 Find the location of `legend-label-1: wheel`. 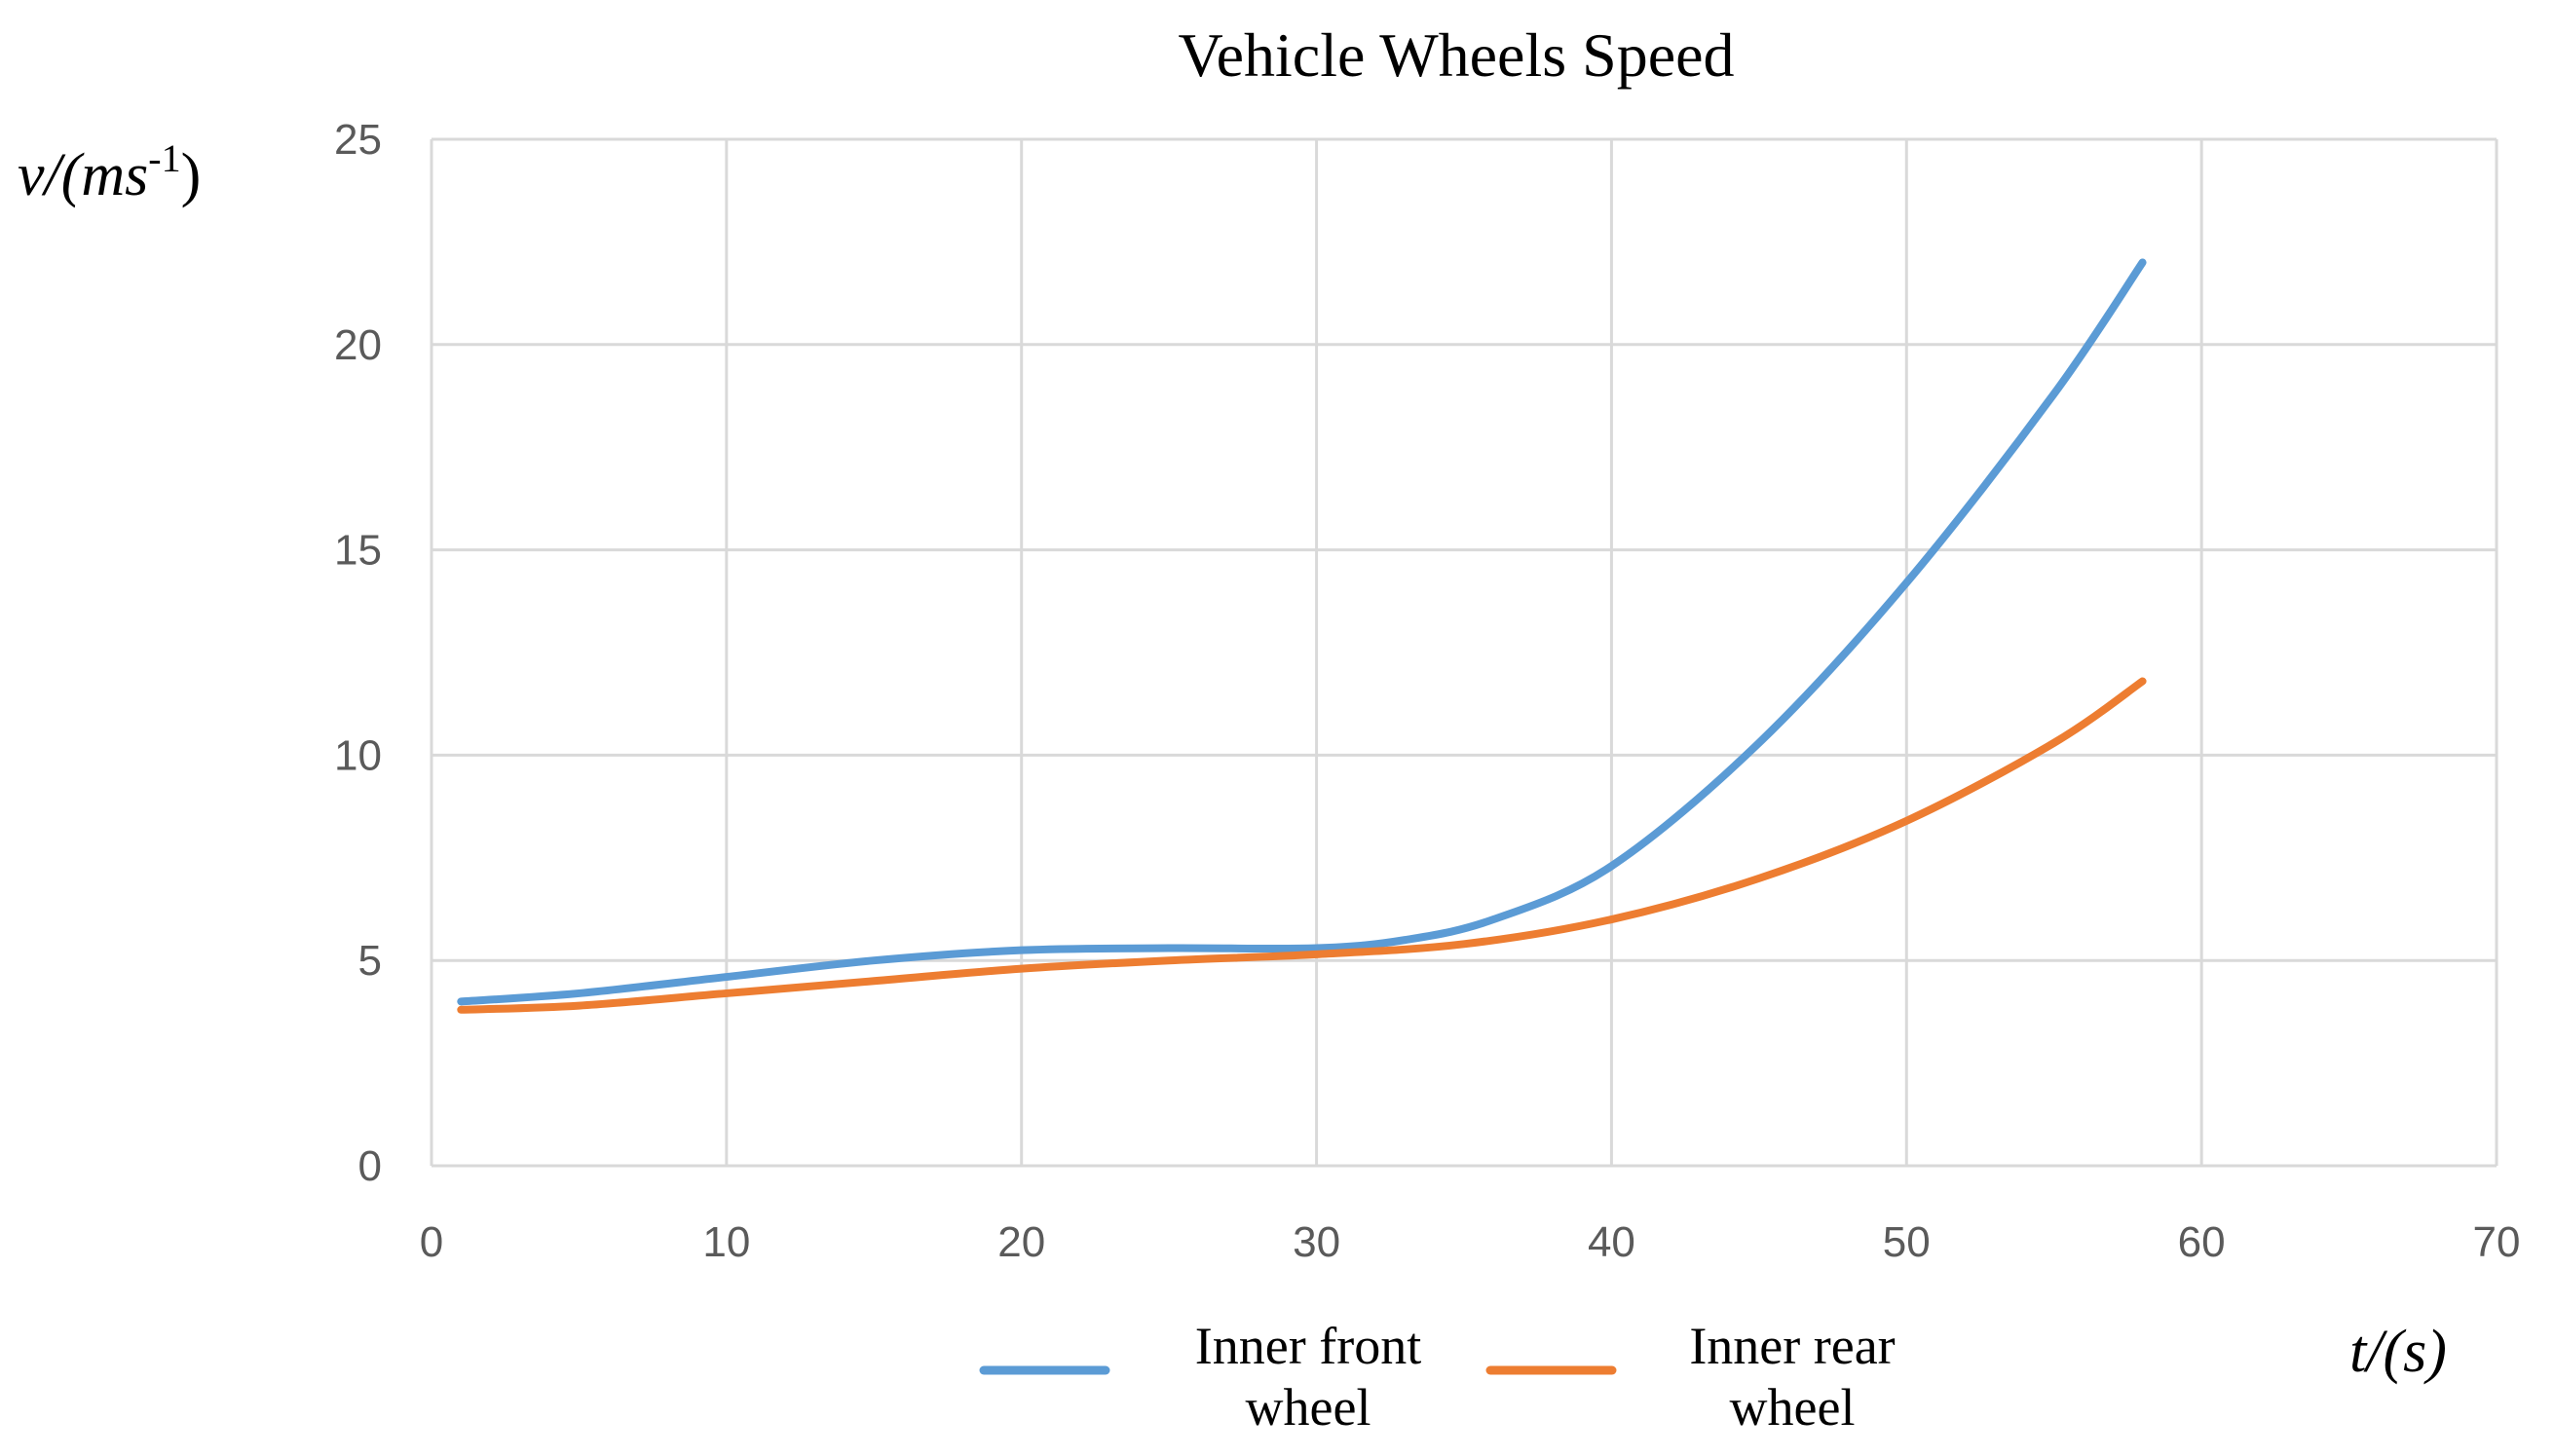

legend-label-1: wheel is located at coordinates (1793, 1407).